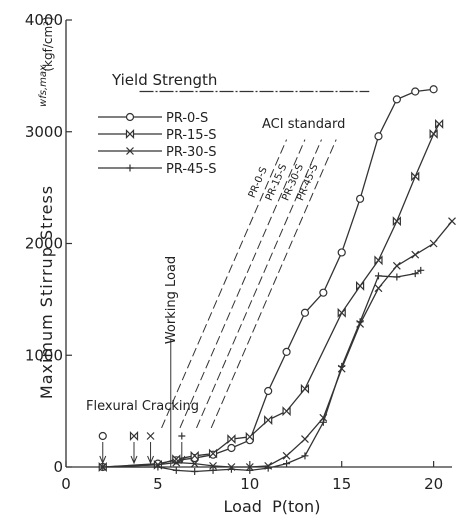 Image resolution: width=467 pixels, height=520 pixels. Describe the element at coordinates (157, 135) in the screenshot. I see `legend-item: PR-15-S` at that location.